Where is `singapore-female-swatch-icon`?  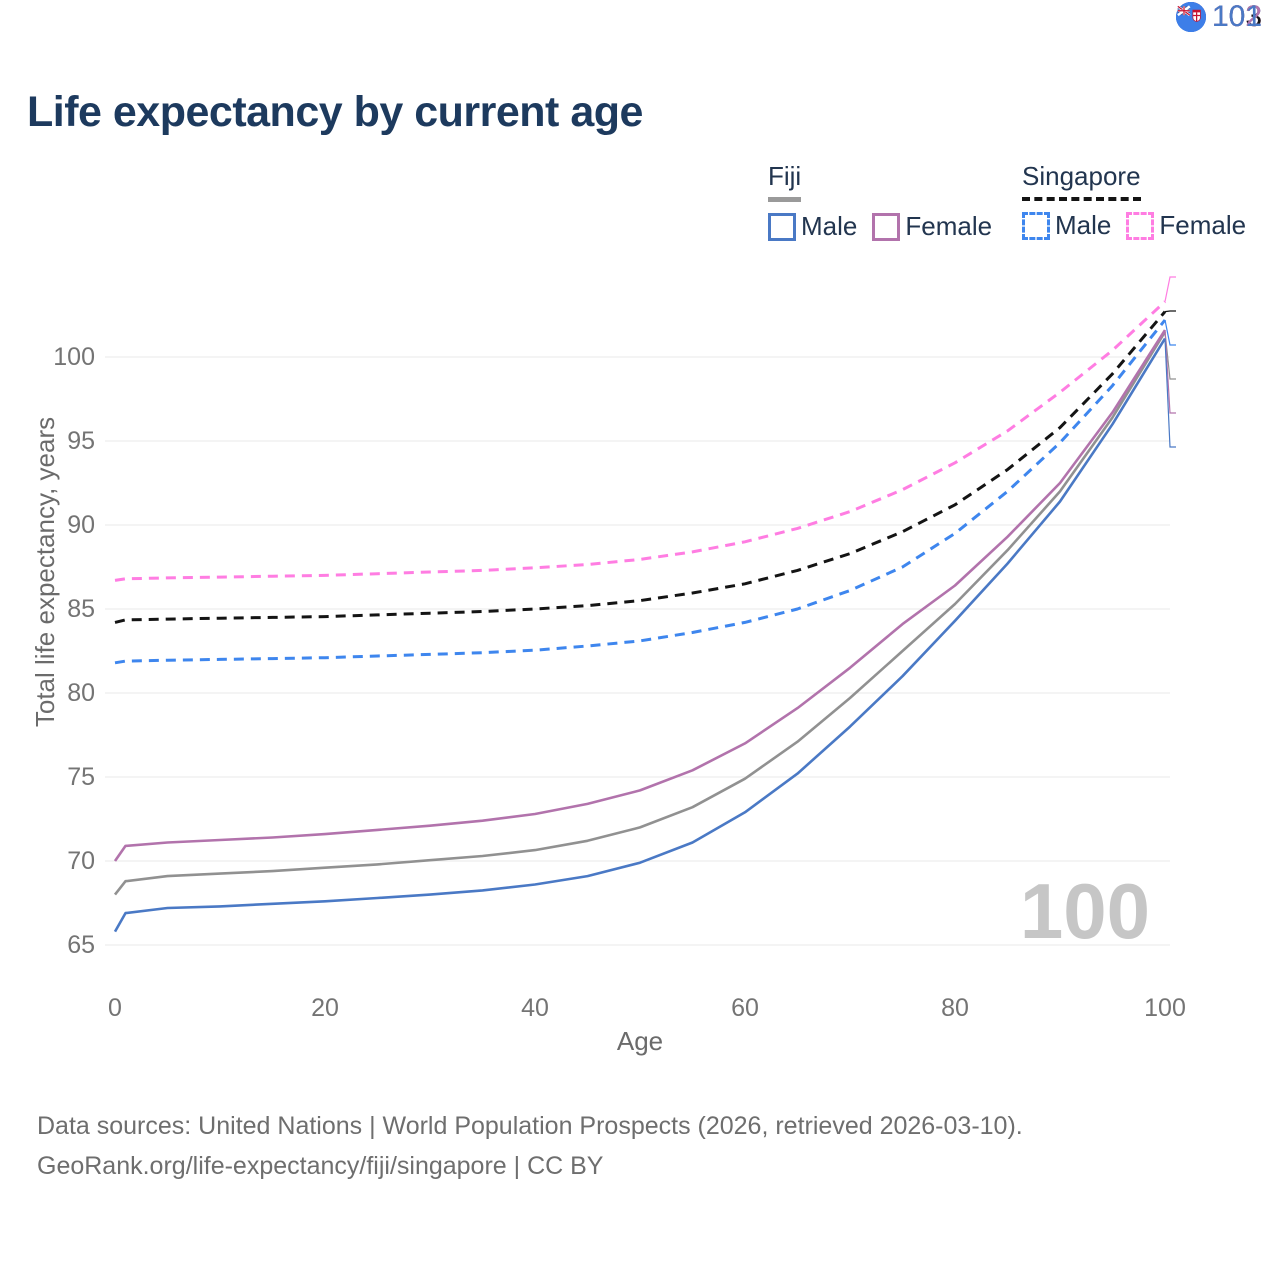 singapore-female-swatch-icon is located at coordinates (1140, 225).